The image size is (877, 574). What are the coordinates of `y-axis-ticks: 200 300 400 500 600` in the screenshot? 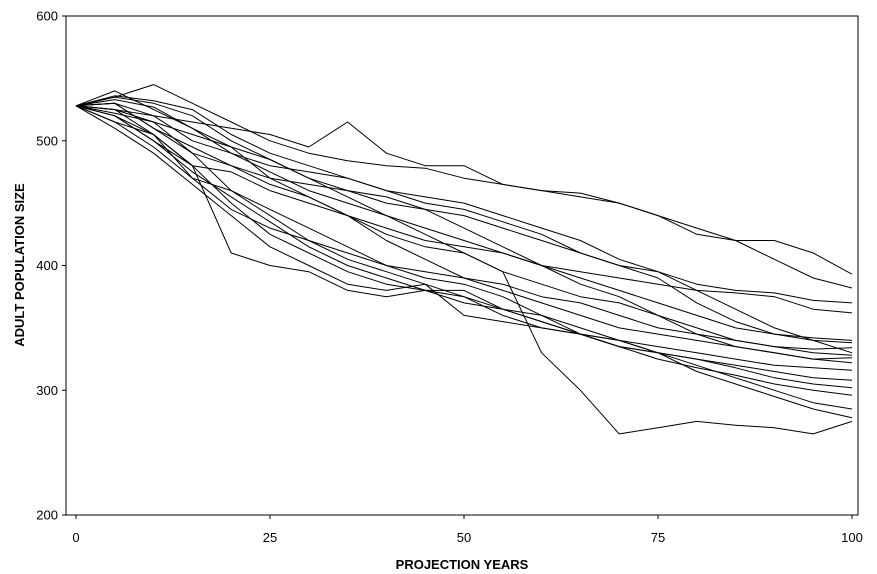 It's located at (51, 266).